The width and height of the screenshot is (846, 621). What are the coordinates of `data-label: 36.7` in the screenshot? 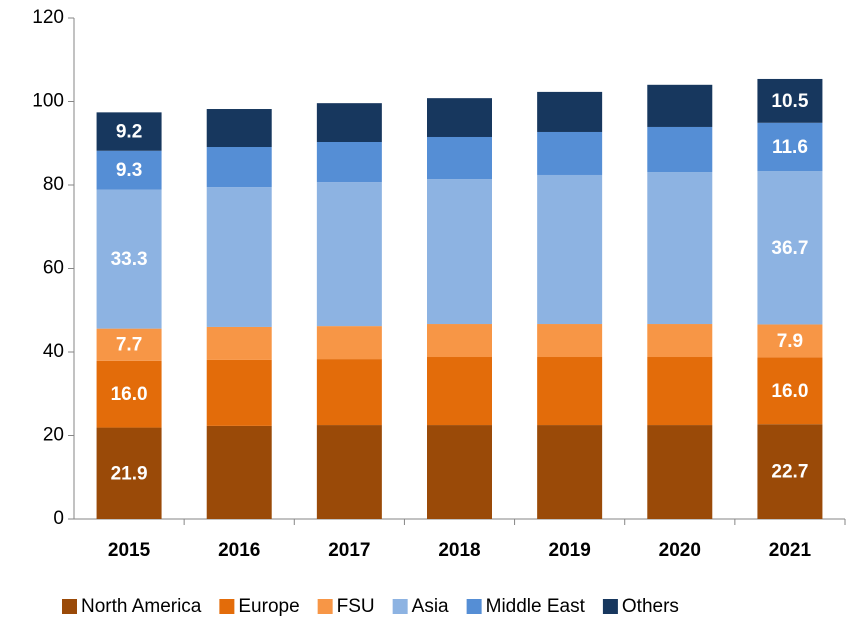 It's located at (789, 248).